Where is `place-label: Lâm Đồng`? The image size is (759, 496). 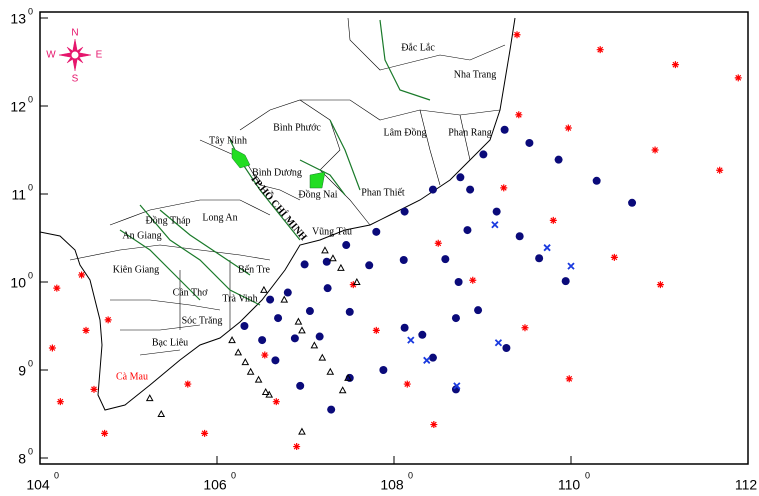 place-label: Lâm Đồng is located at coordinates (404, 132).